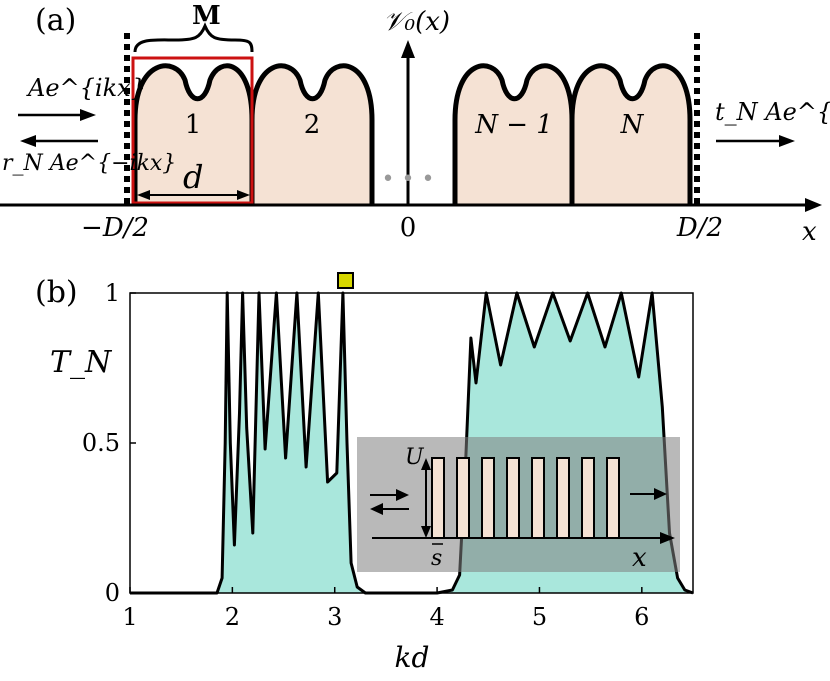 The height and width of the screenshot is (681, 830). I want to click on barriers, so click(412, 134).